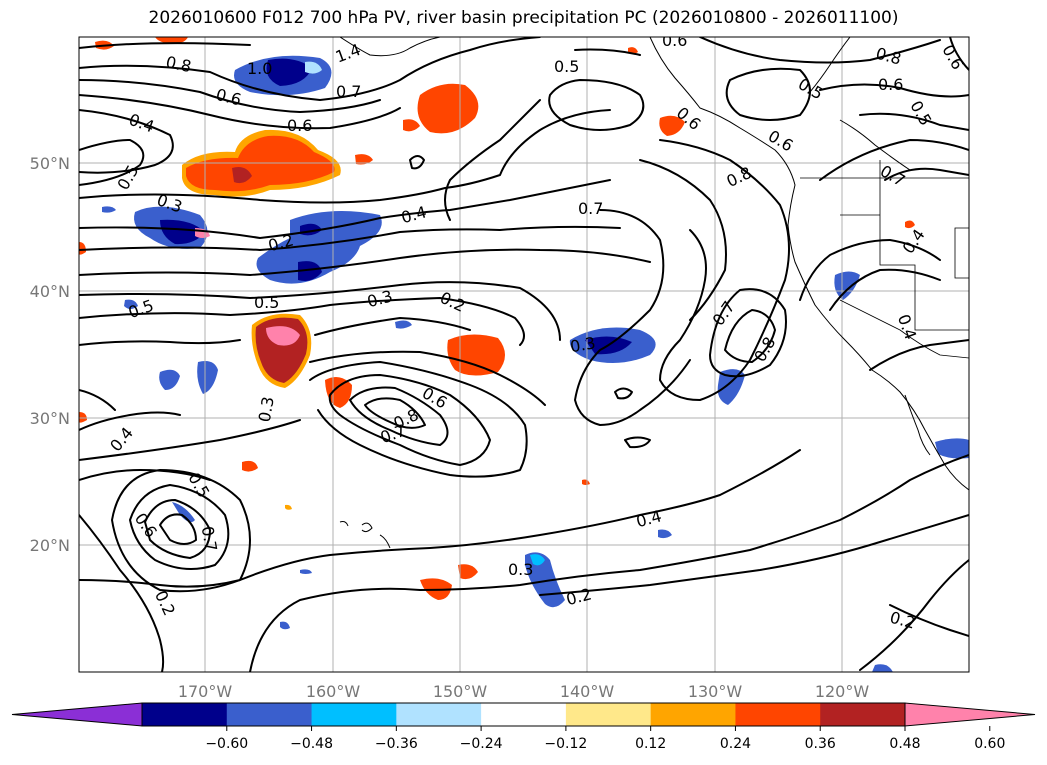 The width and height of the screenshot is (1047, 765). Describe the element at coordinates (178, 64) in the screenshot. I see `contour-label: 0.8` at that location.